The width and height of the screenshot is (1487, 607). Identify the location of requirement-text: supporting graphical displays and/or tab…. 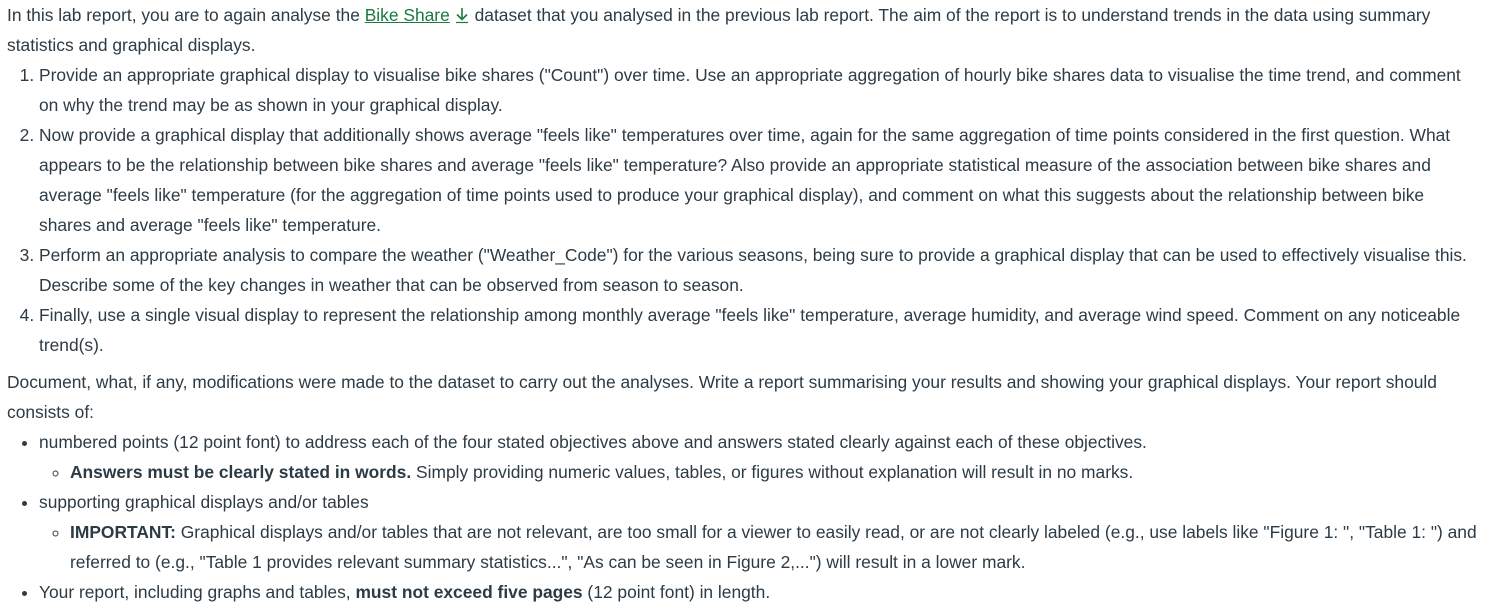
(204, 502).